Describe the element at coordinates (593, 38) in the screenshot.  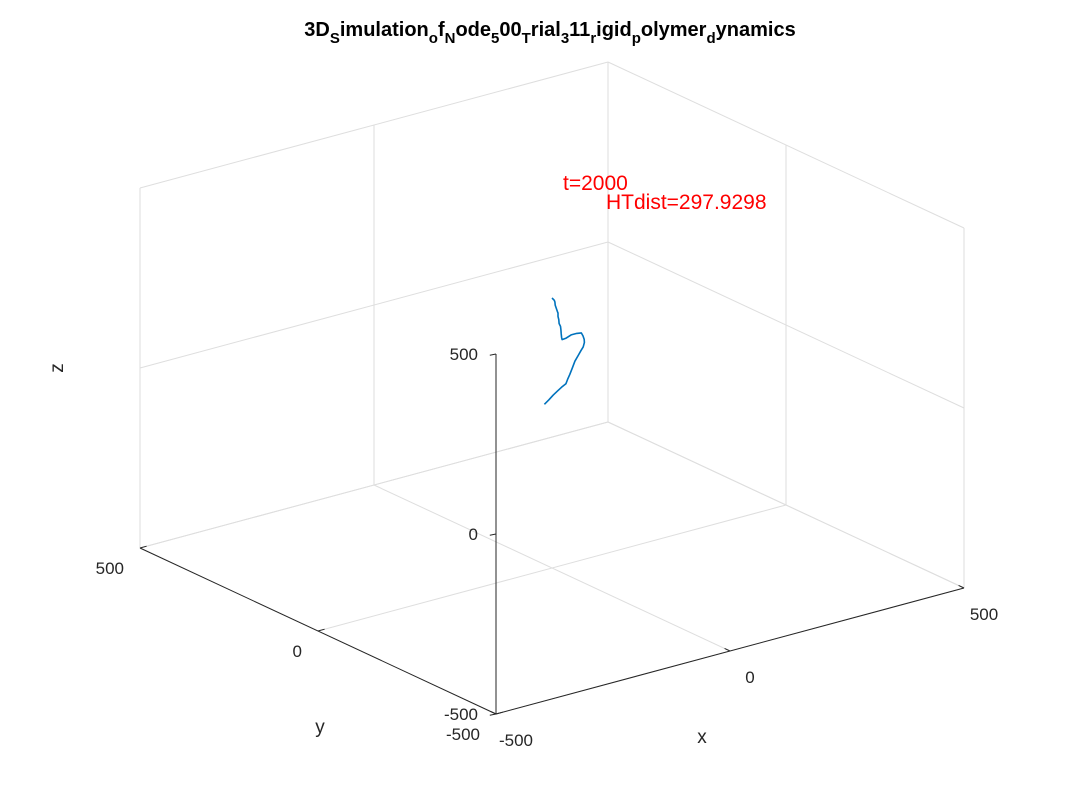
I see `title-segment: r` at that location.